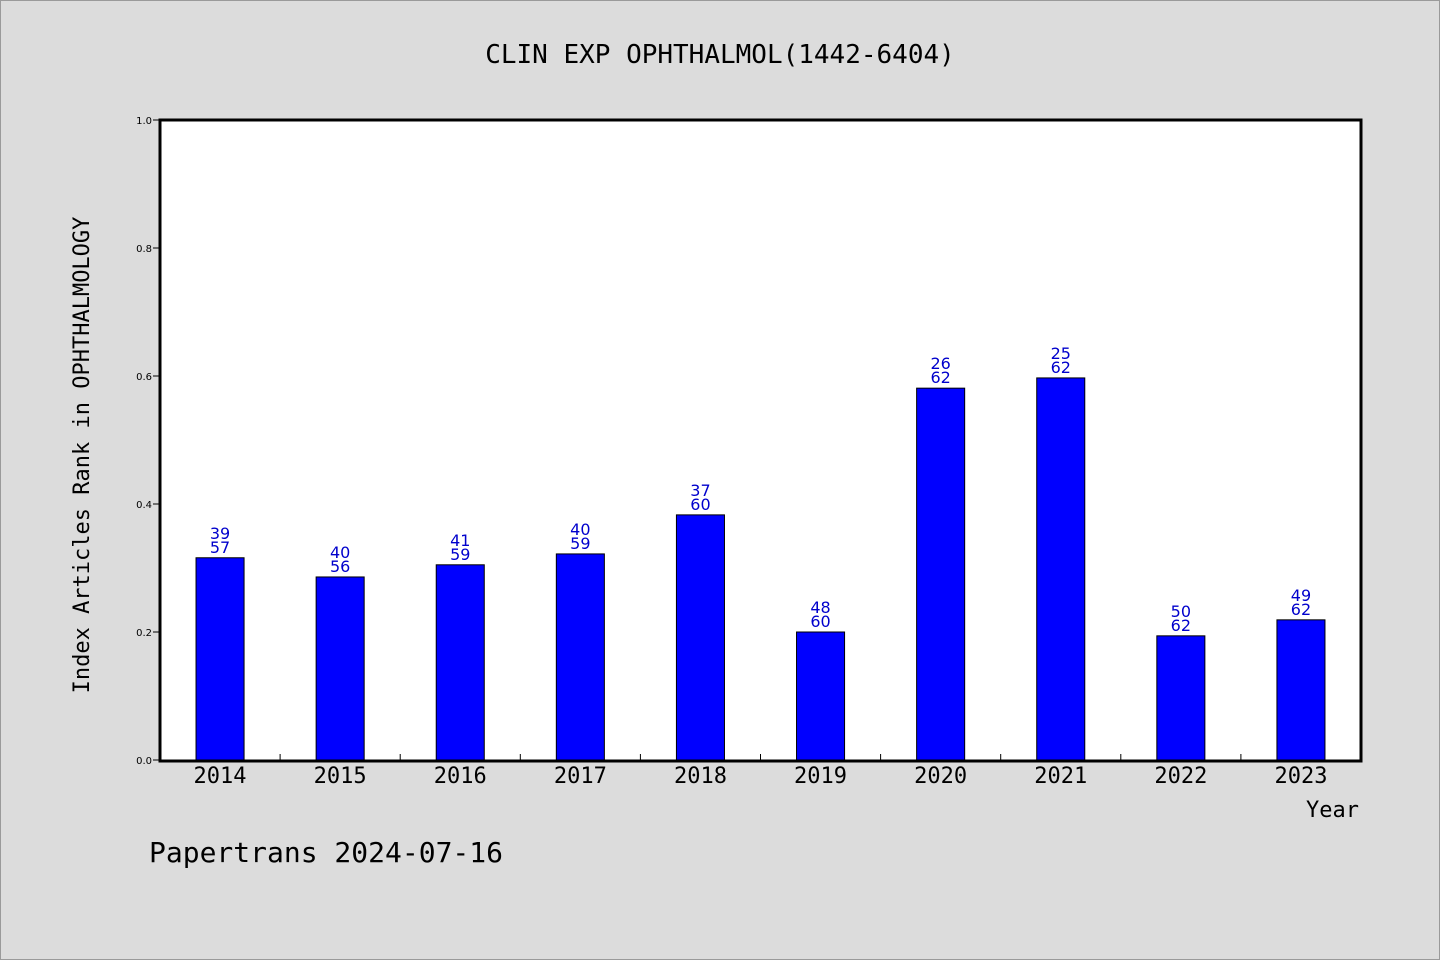 The height and width of the screenshot is (960, 1440). Describe the element at coordinates (144, 633) in the screenshot. I see `y-tick-label: 0.2` at that location.